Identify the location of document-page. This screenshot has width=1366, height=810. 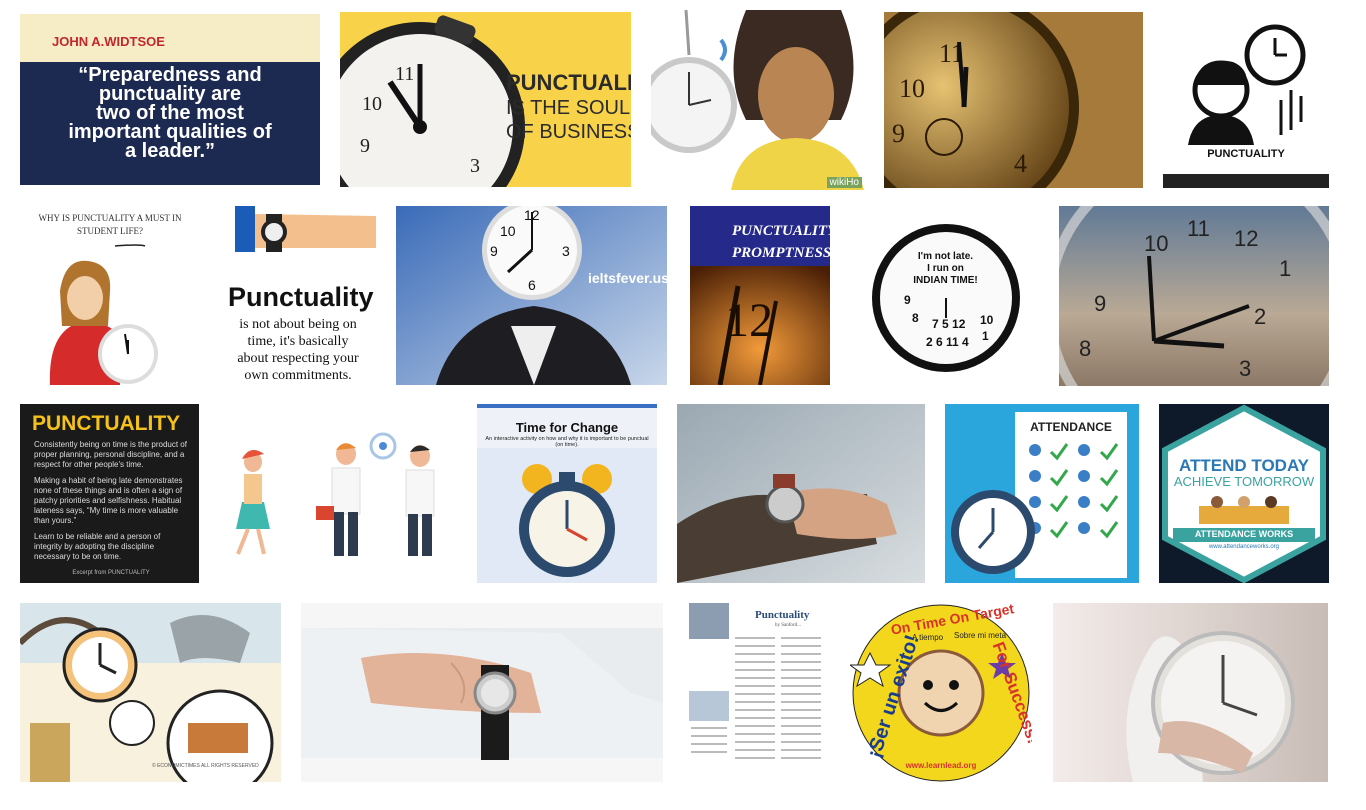
(757, 692).